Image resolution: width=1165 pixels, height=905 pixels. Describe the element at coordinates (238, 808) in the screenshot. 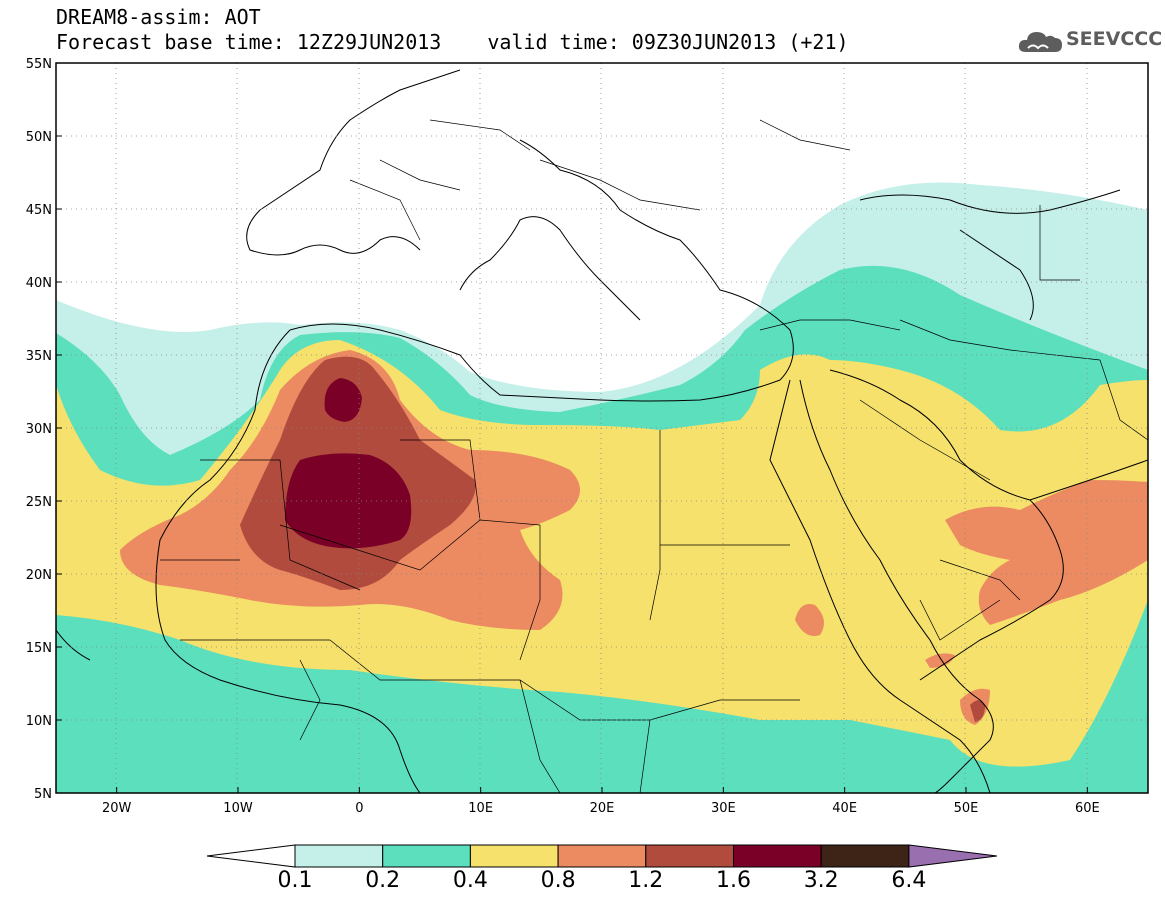

I see `lon-tick-label: 10W` at that location.